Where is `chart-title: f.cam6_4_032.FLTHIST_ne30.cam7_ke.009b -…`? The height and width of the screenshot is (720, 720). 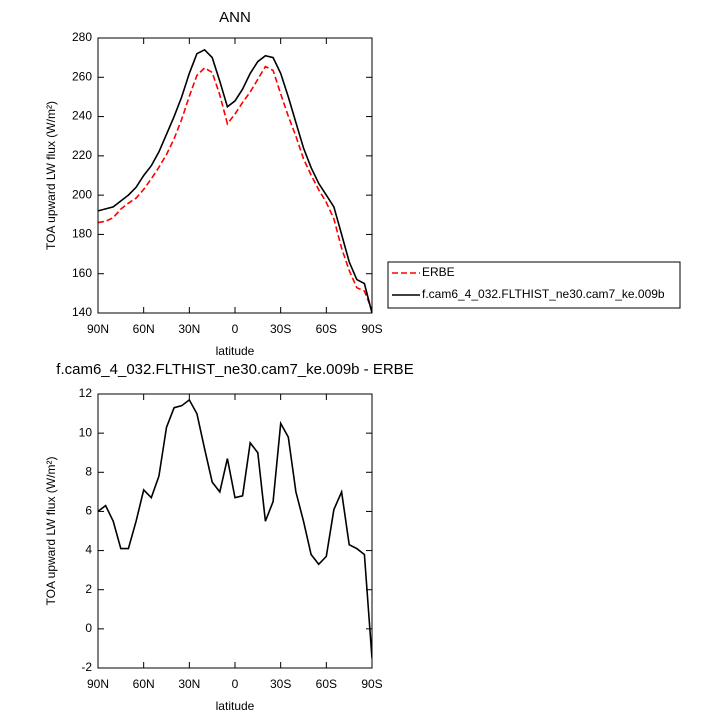
chart-title: f.cam6_4_032.FLTHIST_ne30.cam7_ke.009b -… is located at coordinates (234, 369).